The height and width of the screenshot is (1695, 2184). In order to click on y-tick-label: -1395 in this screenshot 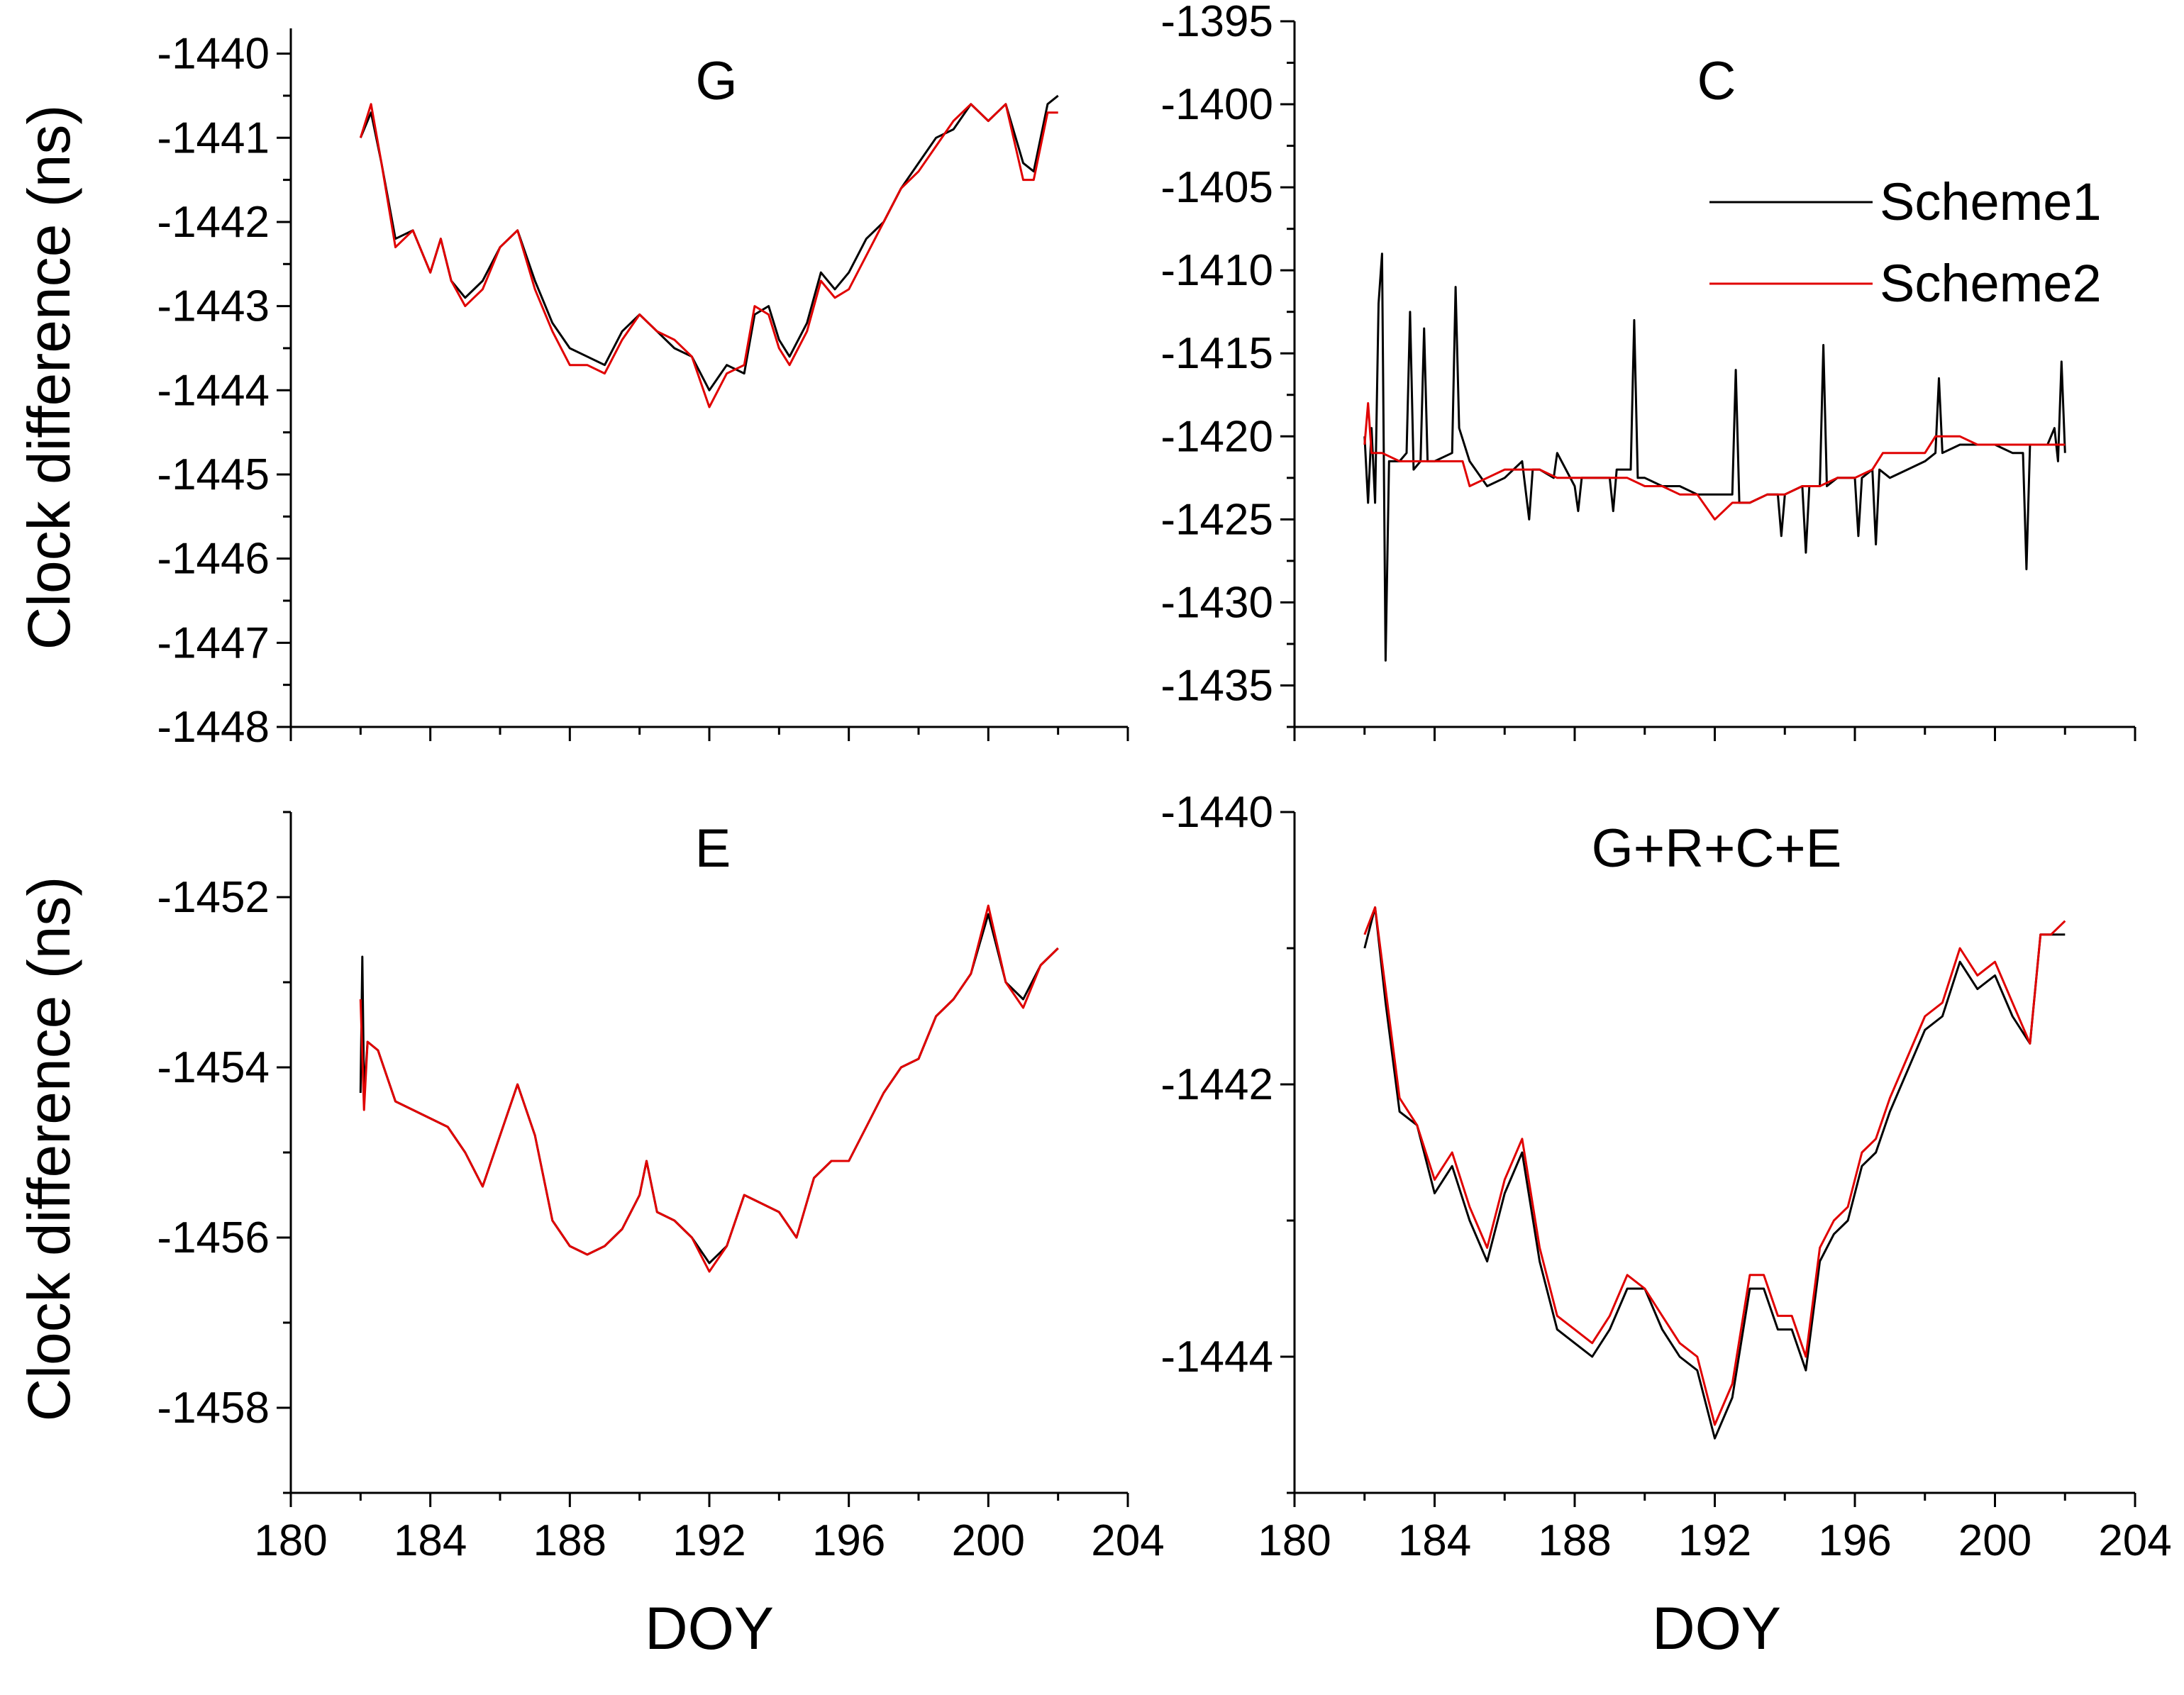, I will do `click(1217, 23)`.